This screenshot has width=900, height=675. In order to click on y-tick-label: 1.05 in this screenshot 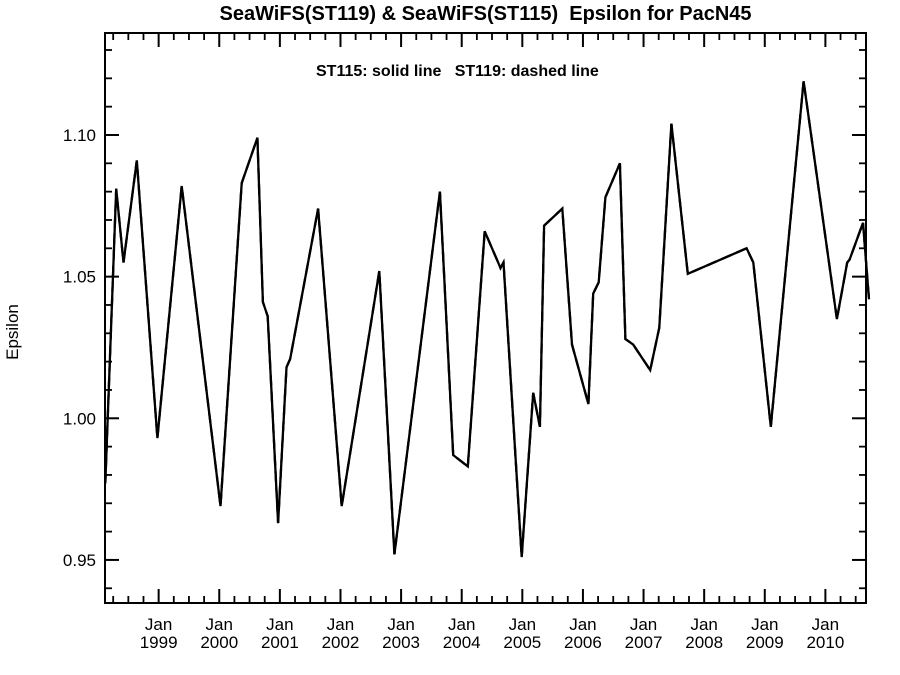, I will do `click(79, 277)`.